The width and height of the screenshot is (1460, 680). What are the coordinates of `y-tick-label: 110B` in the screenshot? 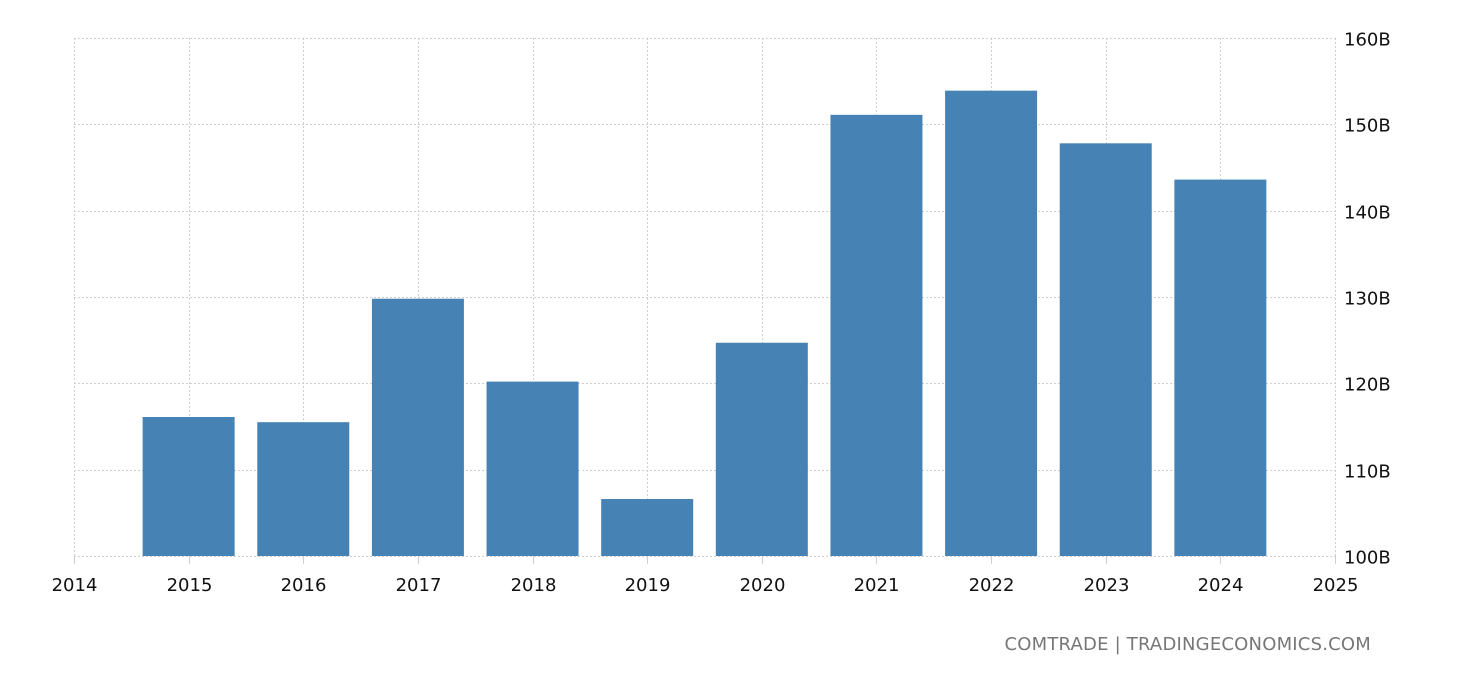 It's located at (1367, 472).